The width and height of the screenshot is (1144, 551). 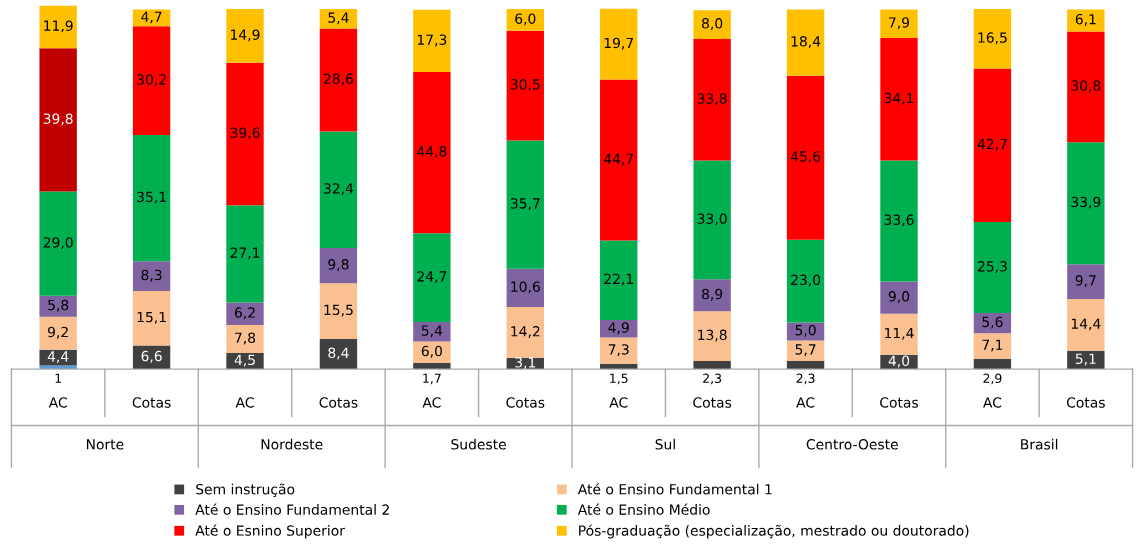 What do you see at coordinates (58, 378) in the screenshot?
I see `data-label: 1` at bounding box center [58, 378].